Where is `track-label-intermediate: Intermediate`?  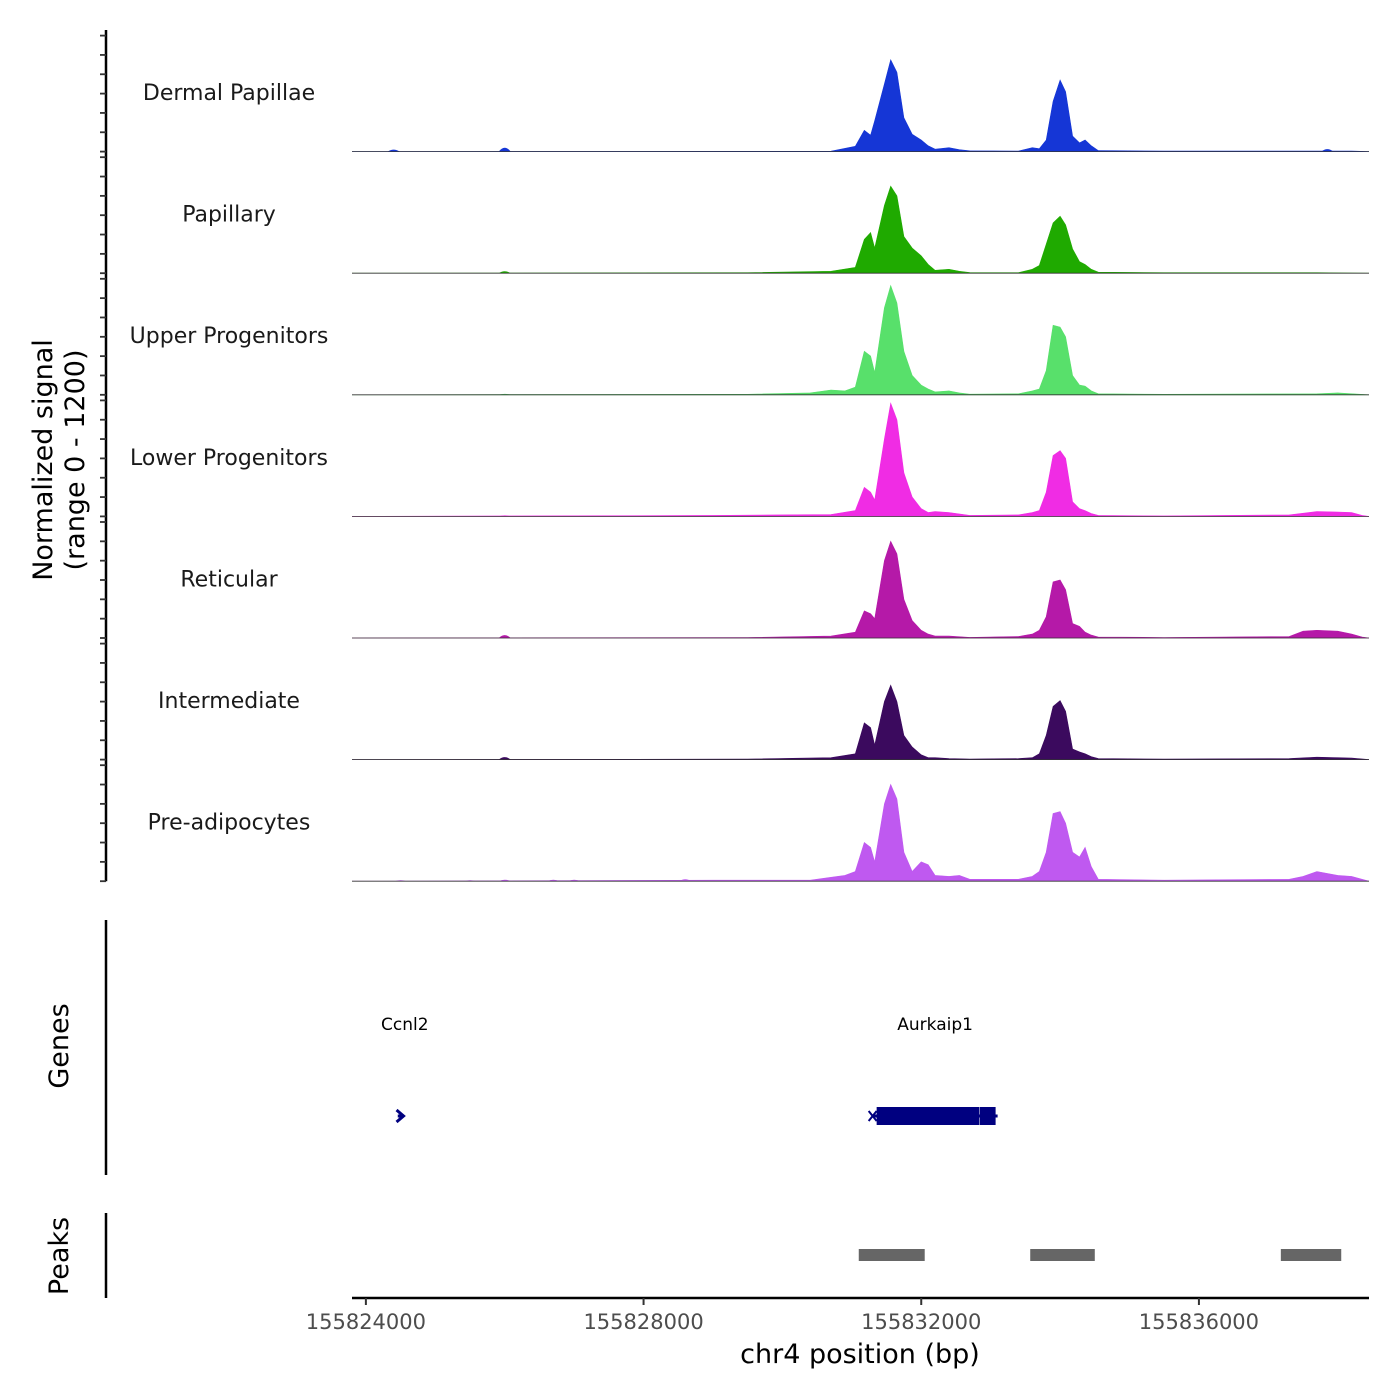
track-label-intermediate: Intermediate is located at coordinates (229, 701).